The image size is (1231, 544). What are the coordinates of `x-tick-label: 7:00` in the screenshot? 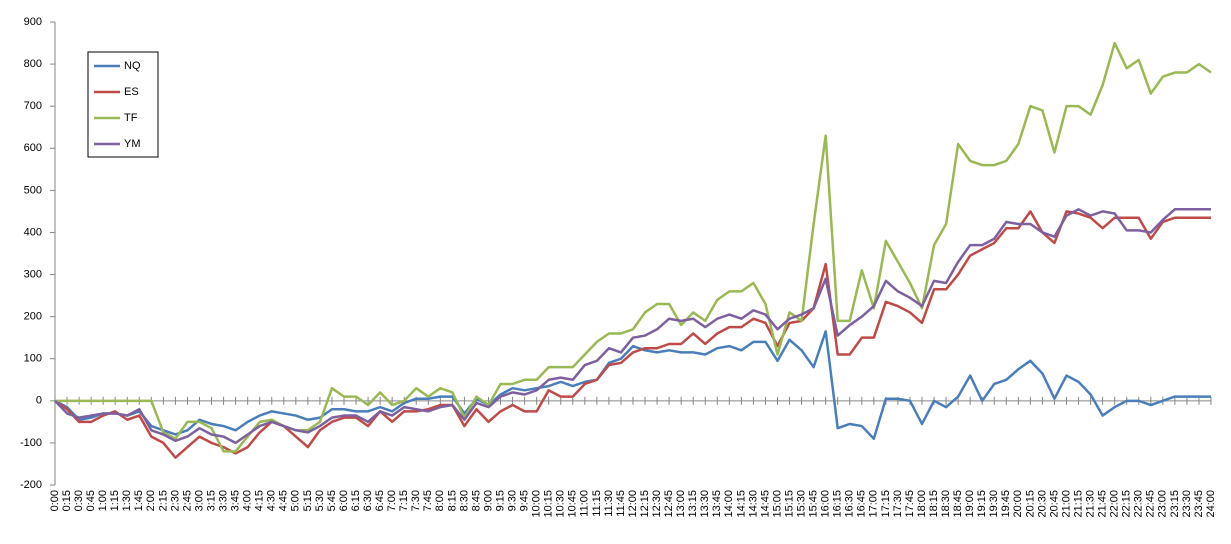 It's located at (392, 500).